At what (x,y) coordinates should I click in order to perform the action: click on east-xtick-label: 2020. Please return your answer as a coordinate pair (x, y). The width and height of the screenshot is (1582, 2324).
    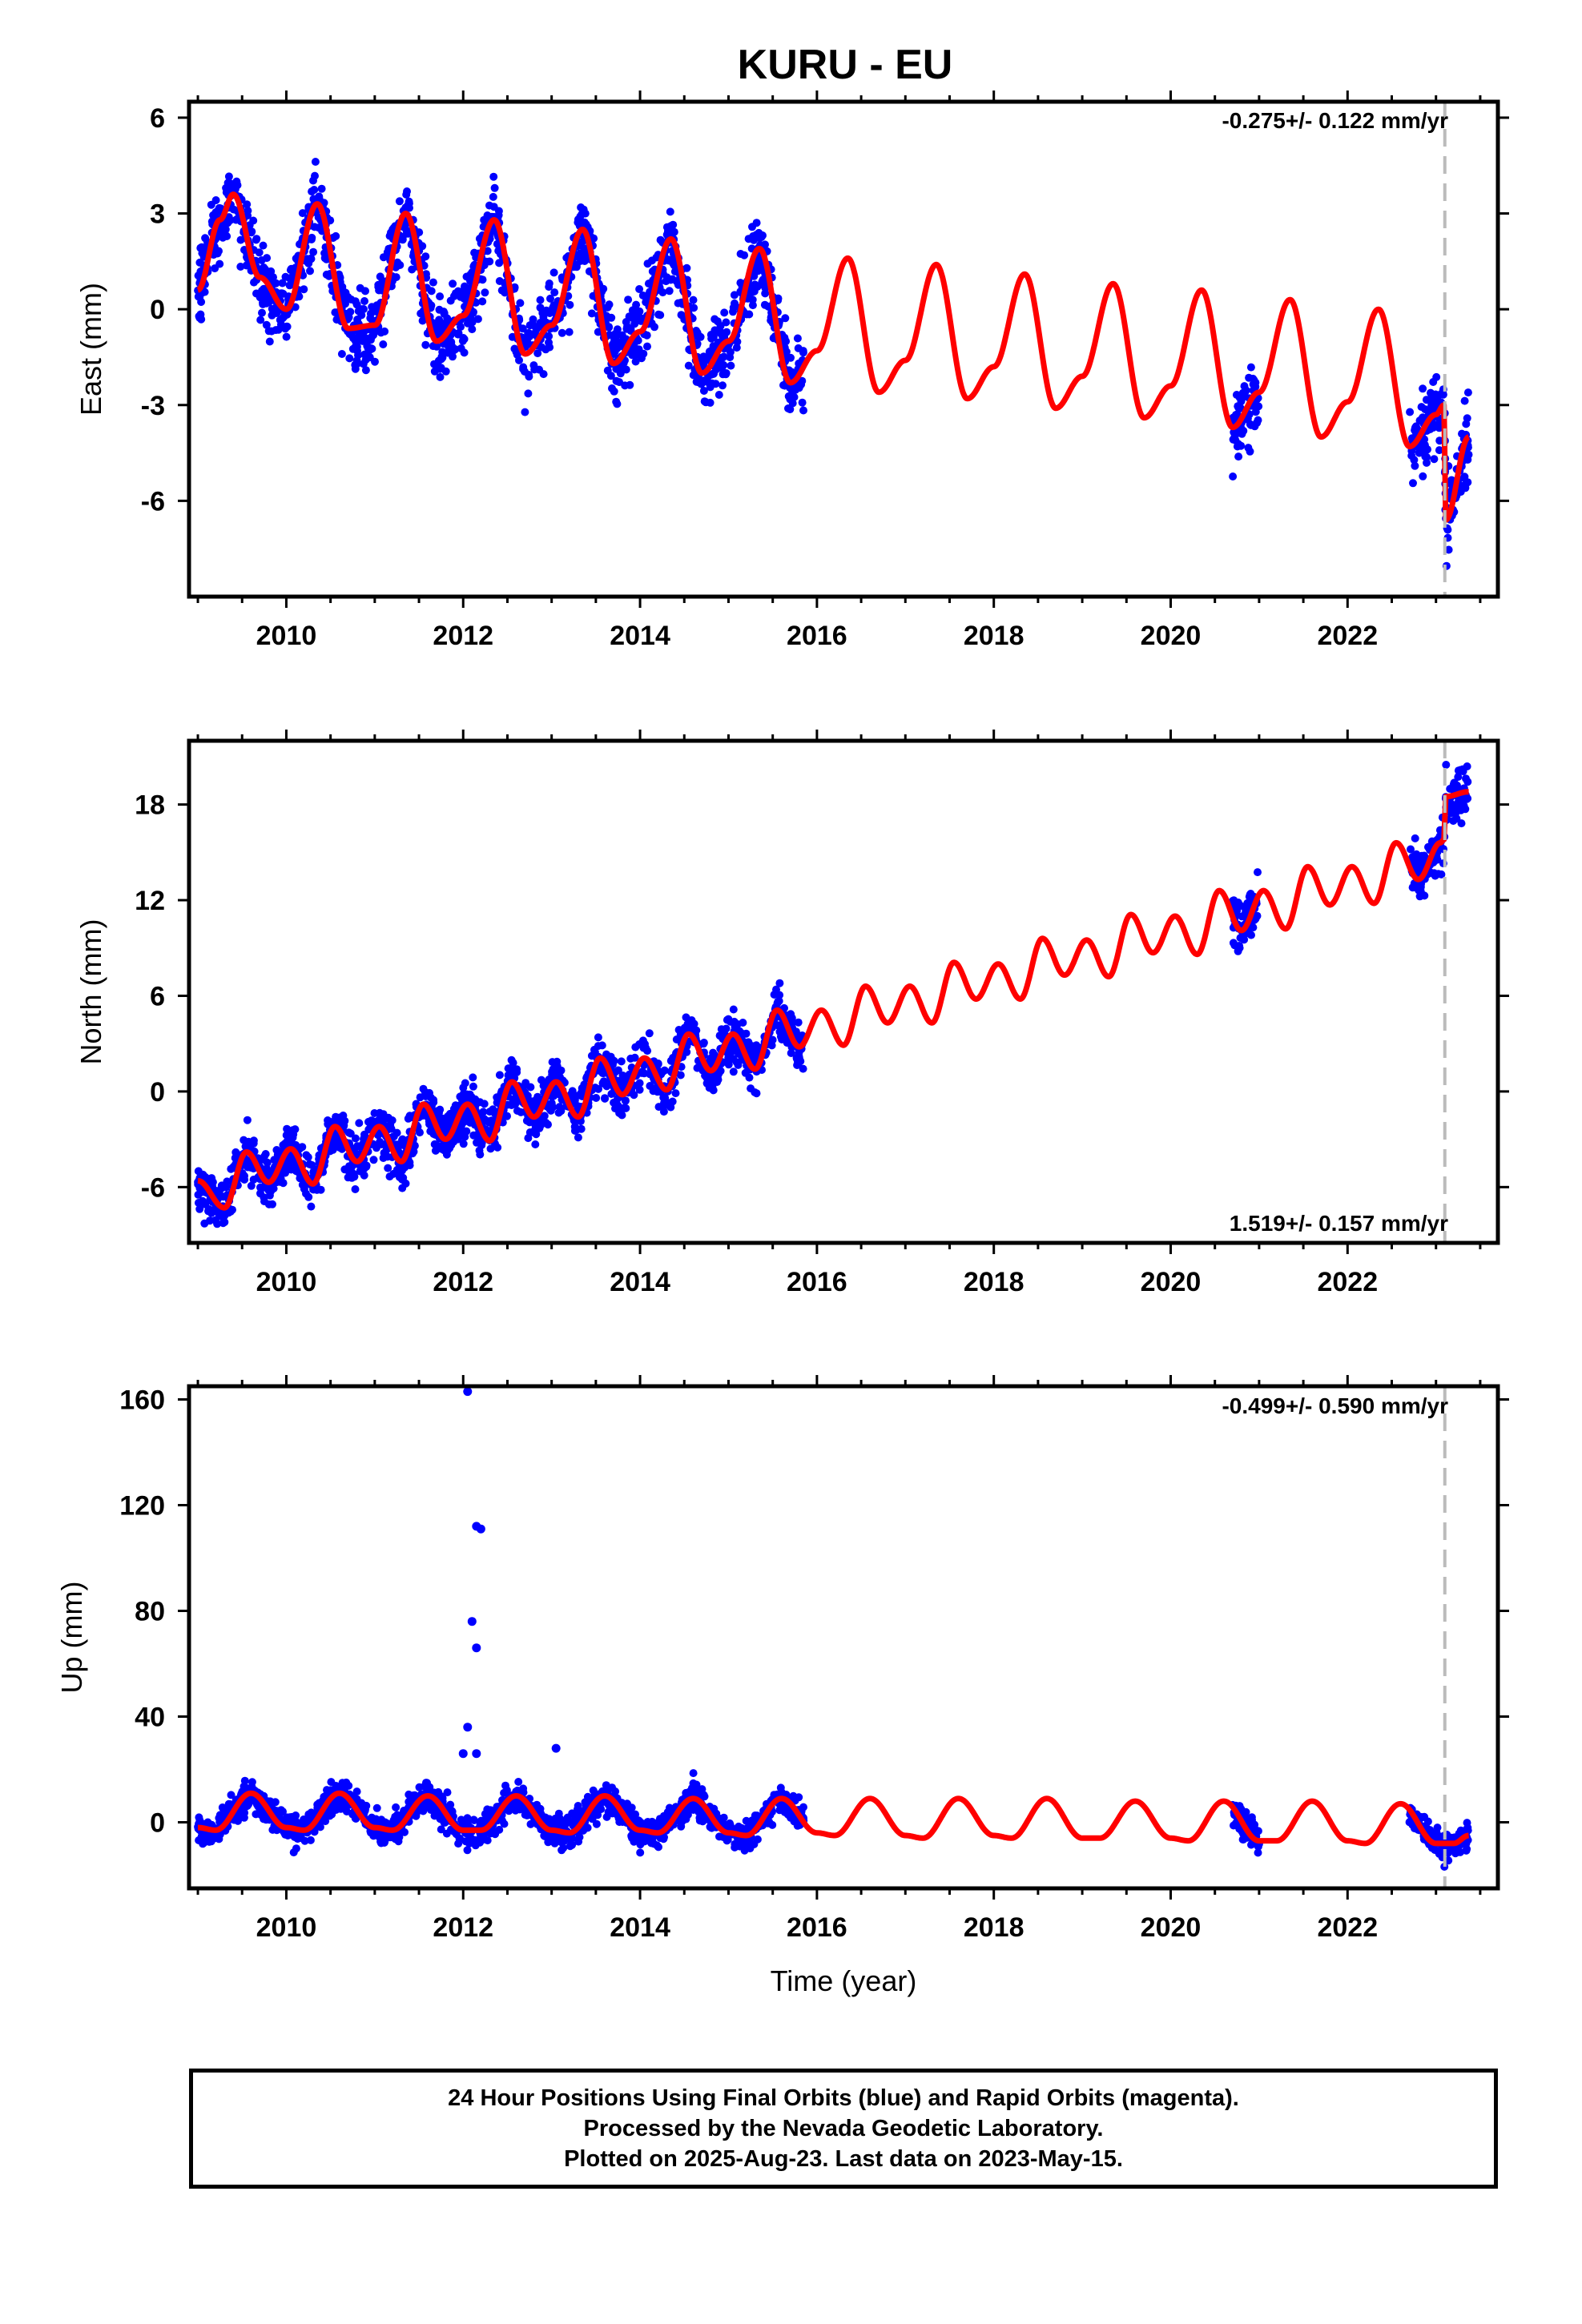
    Looking at the image, I should click on (1171, 636).